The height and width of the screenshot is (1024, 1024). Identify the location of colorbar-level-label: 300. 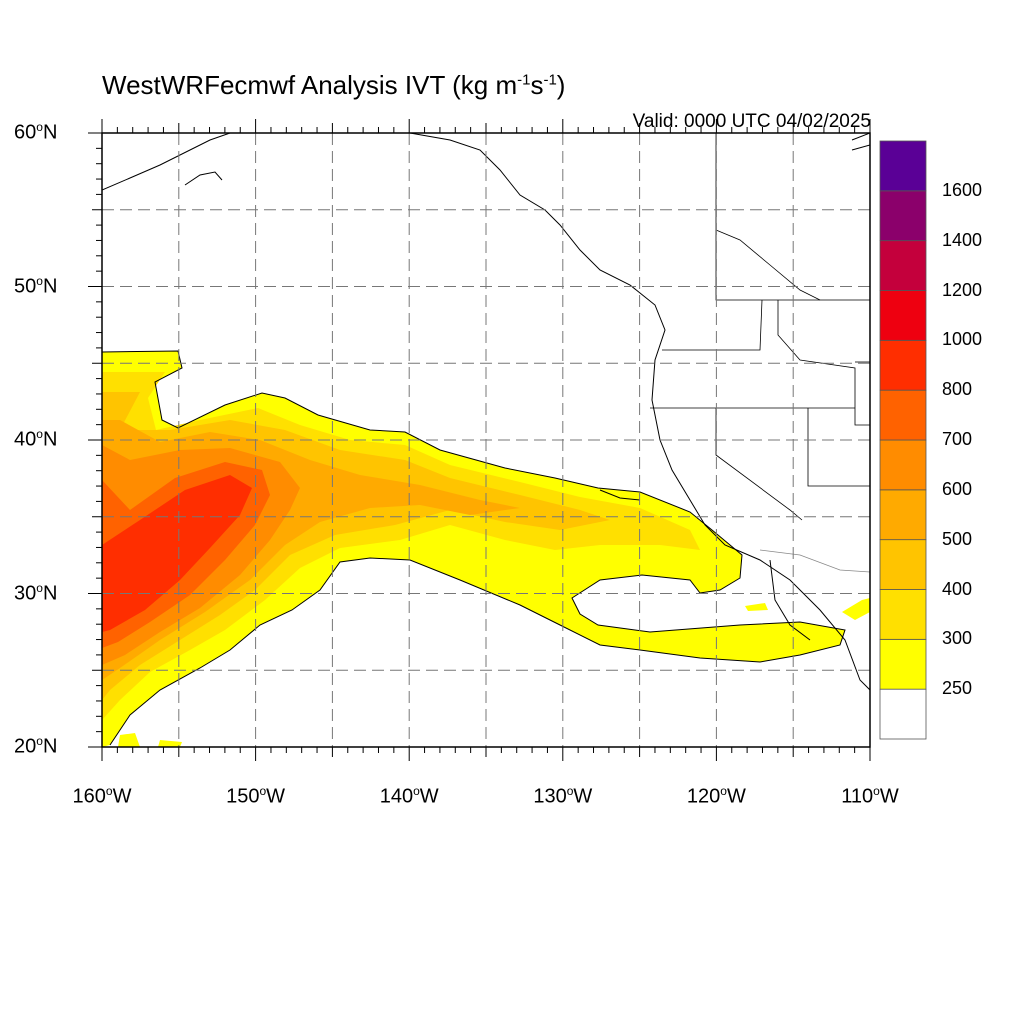
(957, 638).